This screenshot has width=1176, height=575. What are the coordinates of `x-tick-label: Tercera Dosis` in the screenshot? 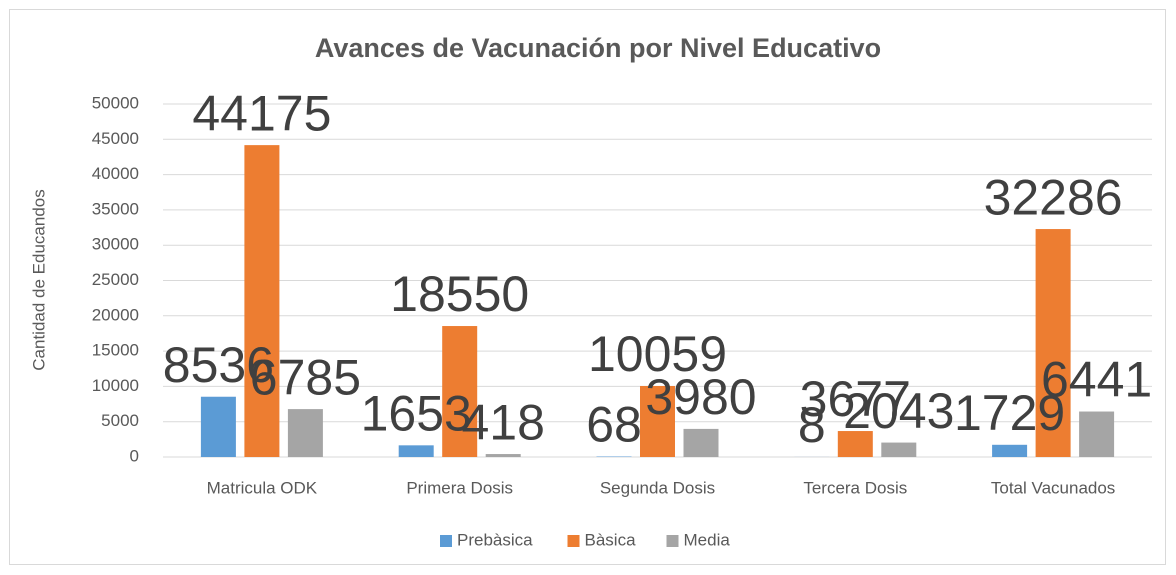 It's located at (855, 487).